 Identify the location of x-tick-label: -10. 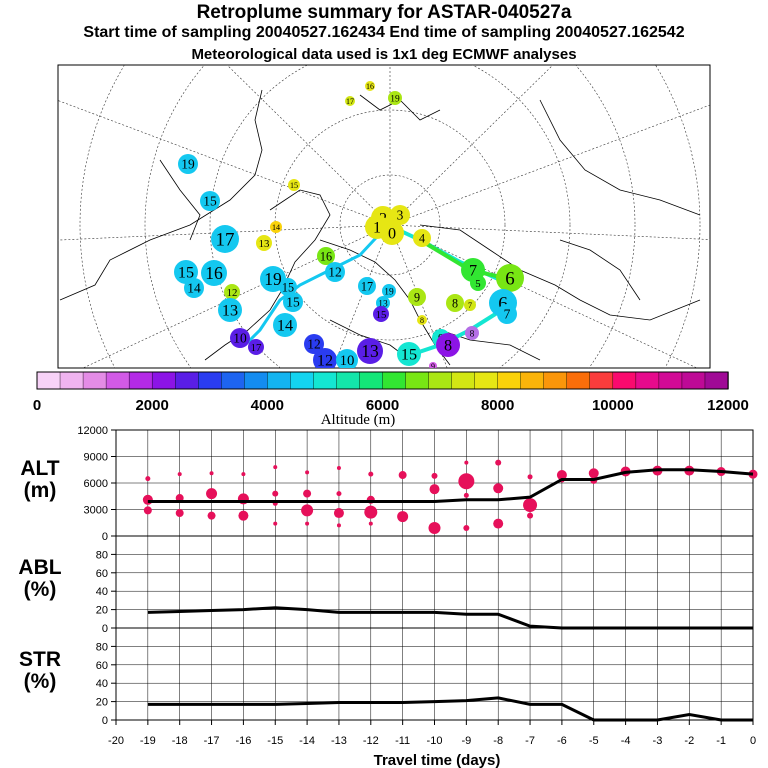
(435, 741).